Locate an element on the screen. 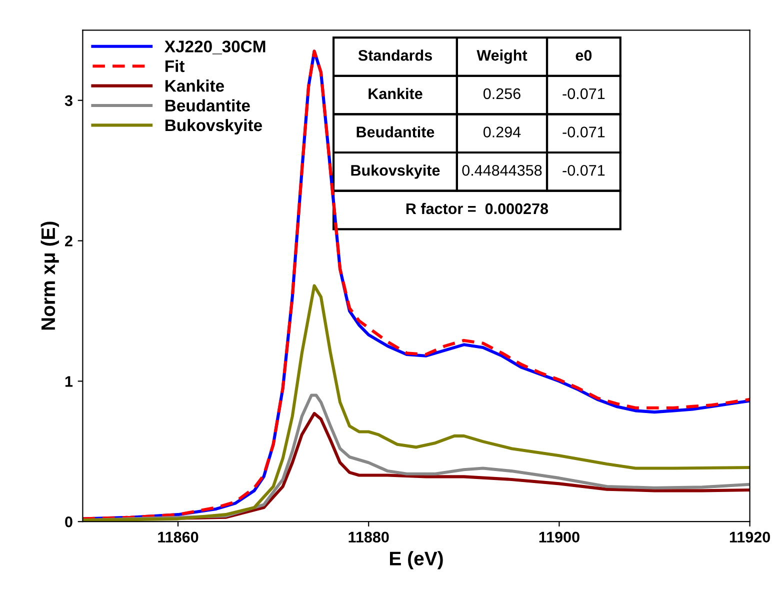 This screenshot has height=603, width=773. annotation: Kankite is located at coordinates (395, 94).